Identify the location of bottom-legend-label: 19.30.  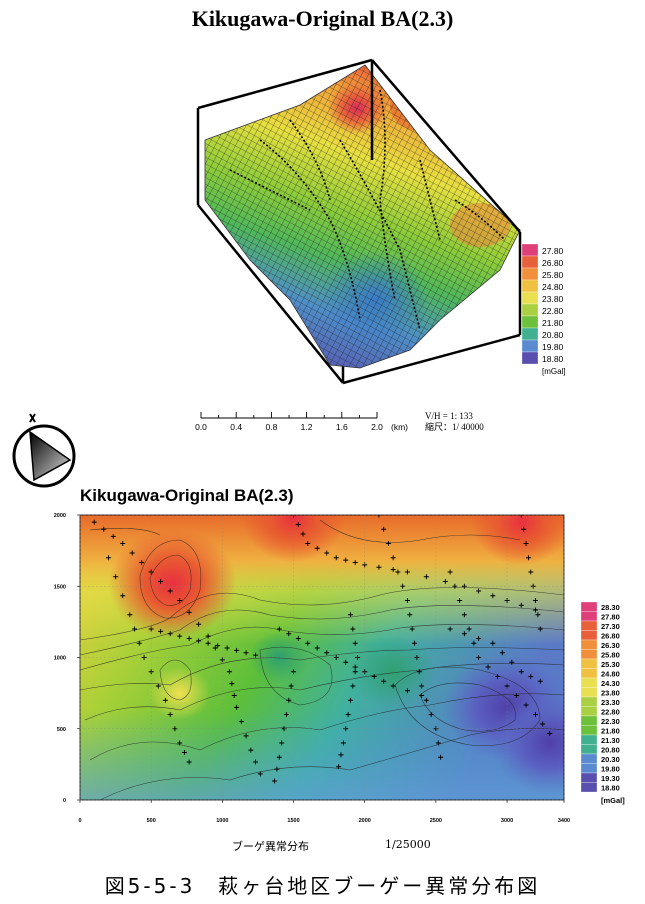
(610, 778).